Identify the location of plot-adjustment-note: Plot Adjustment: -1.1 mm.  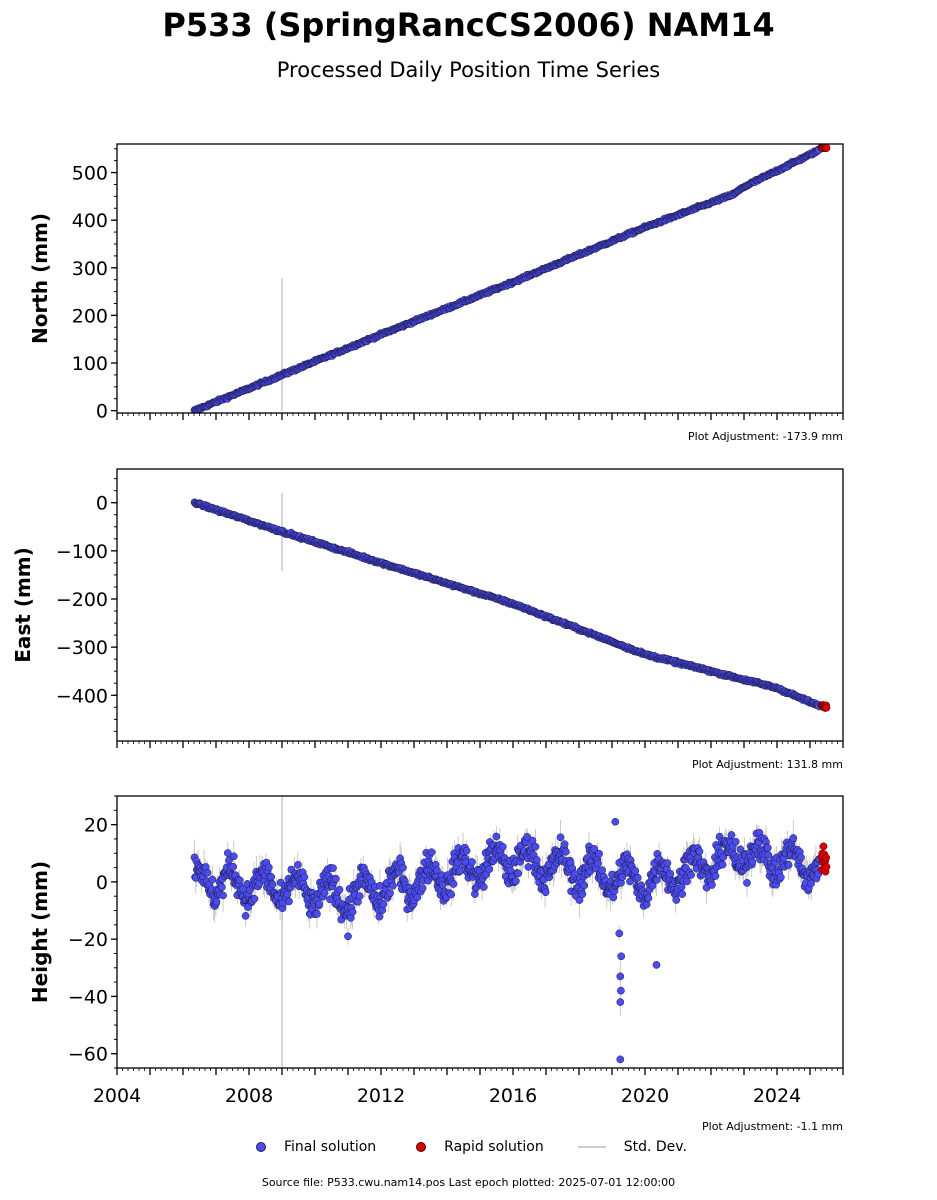
(772, 1126).